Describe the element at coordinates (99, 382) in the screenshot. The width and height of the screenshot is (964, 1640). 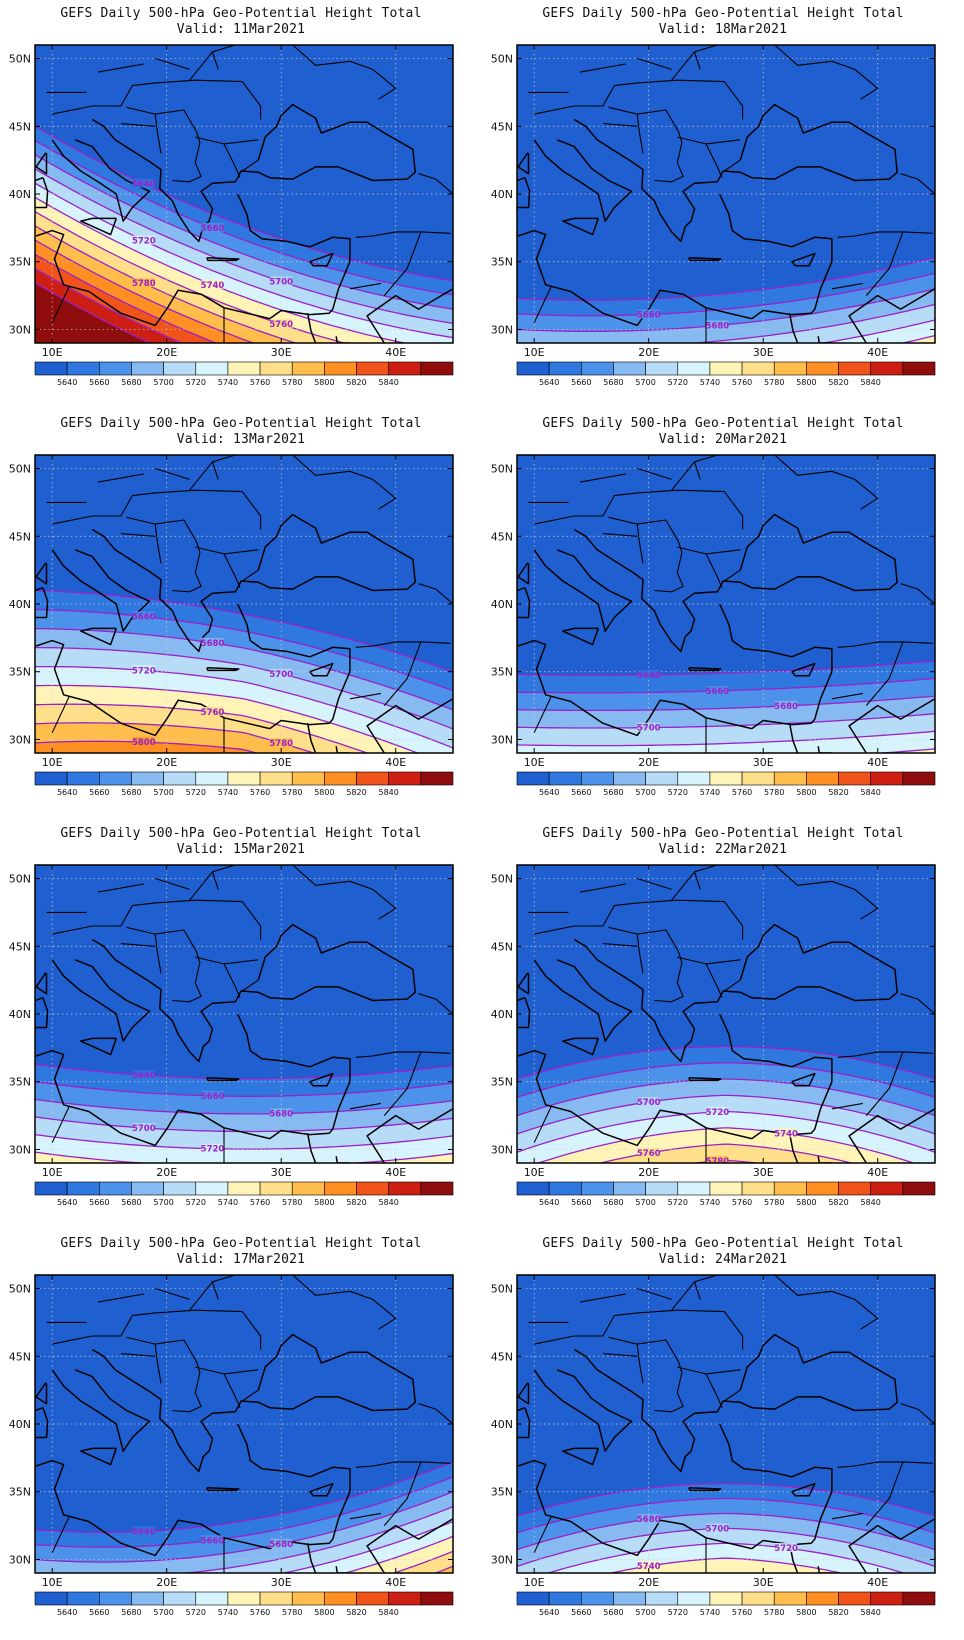
I see `colorbar-label: 5660` at that location.